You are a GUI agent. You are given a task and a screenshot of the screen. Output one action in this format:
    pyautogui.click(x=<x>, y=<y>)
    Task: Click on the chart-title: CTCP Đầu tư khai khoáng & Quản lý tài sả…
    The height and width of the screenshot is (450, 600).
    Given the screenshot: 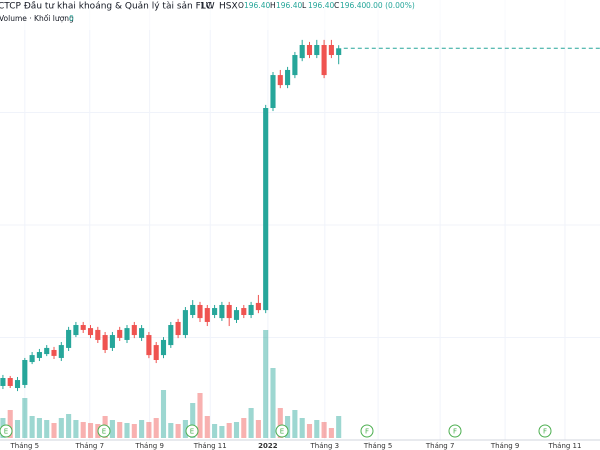 What is the action you would take?
    pyautogui.click(x=106, y=6)
    